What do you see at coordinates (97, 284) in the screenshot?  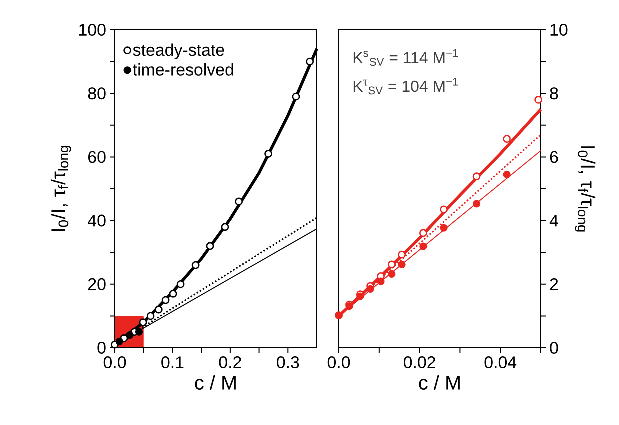 I see `y-tick-label: 20` at bounding box center [97, 284].